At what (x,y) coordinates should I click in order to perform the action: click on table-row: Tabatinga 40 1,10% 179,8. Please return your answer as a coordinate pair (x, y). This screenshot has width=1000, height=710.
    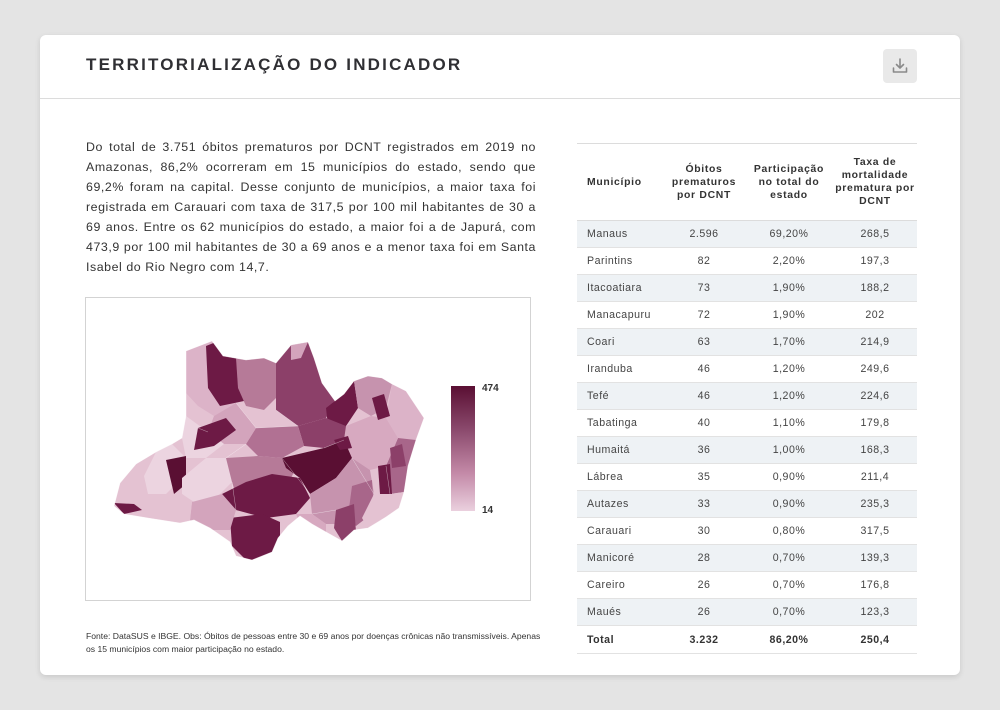
    Looking at the image, I should click on (747, 423).